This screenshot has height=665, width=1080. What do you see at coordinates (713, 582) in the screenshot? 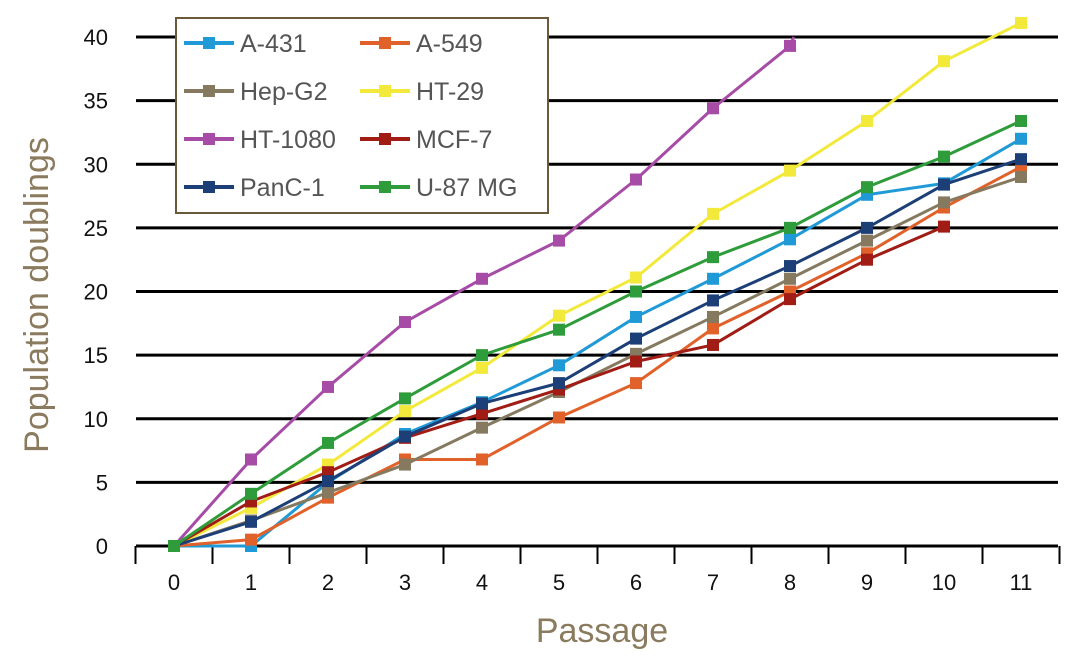
I see `x-tick-label: 7` at bounding box center [713, 582].